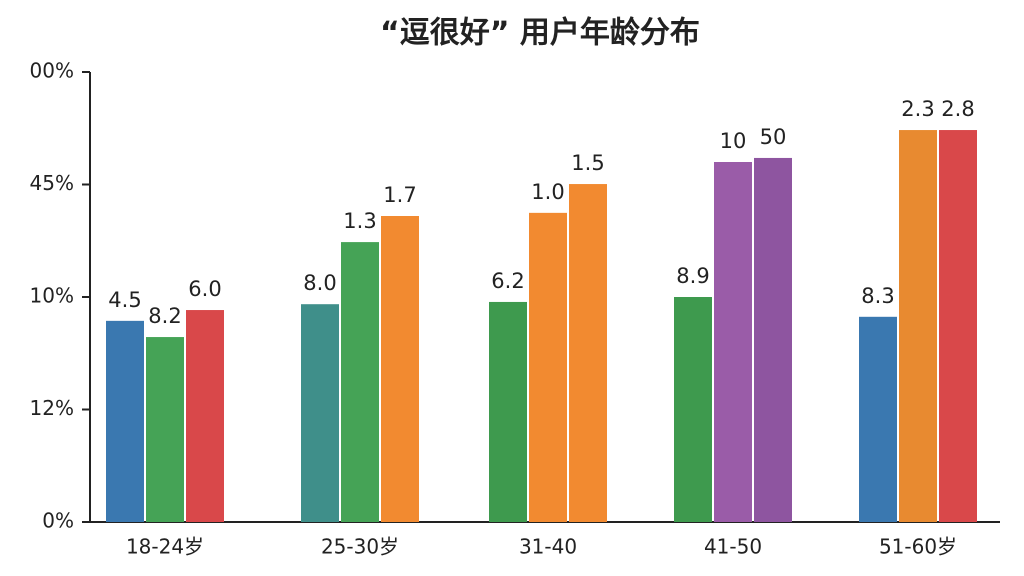 The height and width of the screenshot is (576, 1024). What do you see at coordinates (773, 137) in the screenshot?
I see `bar-label: 50` at bounding box center [773, 137].